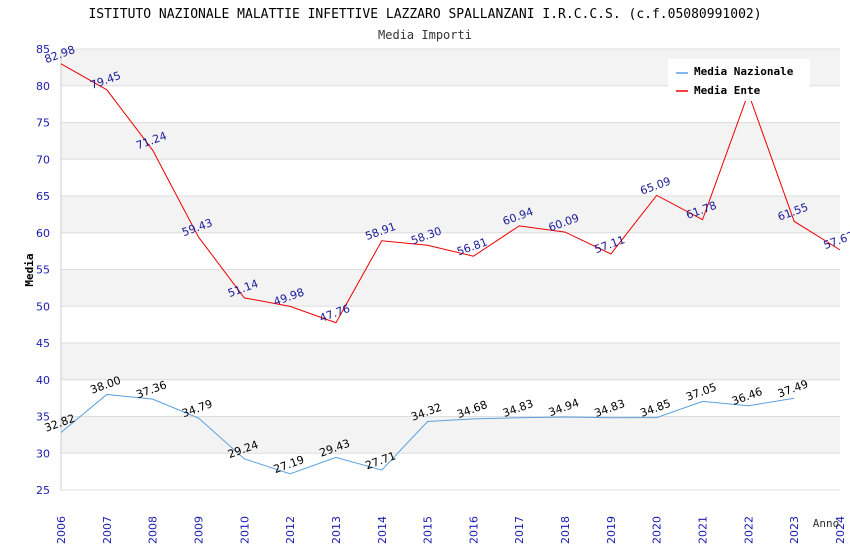 This screenshot has width=850, height=550. What do you see at coordinates (43, 86) in the screenshot?
I see `y-tick-label: 80` at bounding box center [43, 86].